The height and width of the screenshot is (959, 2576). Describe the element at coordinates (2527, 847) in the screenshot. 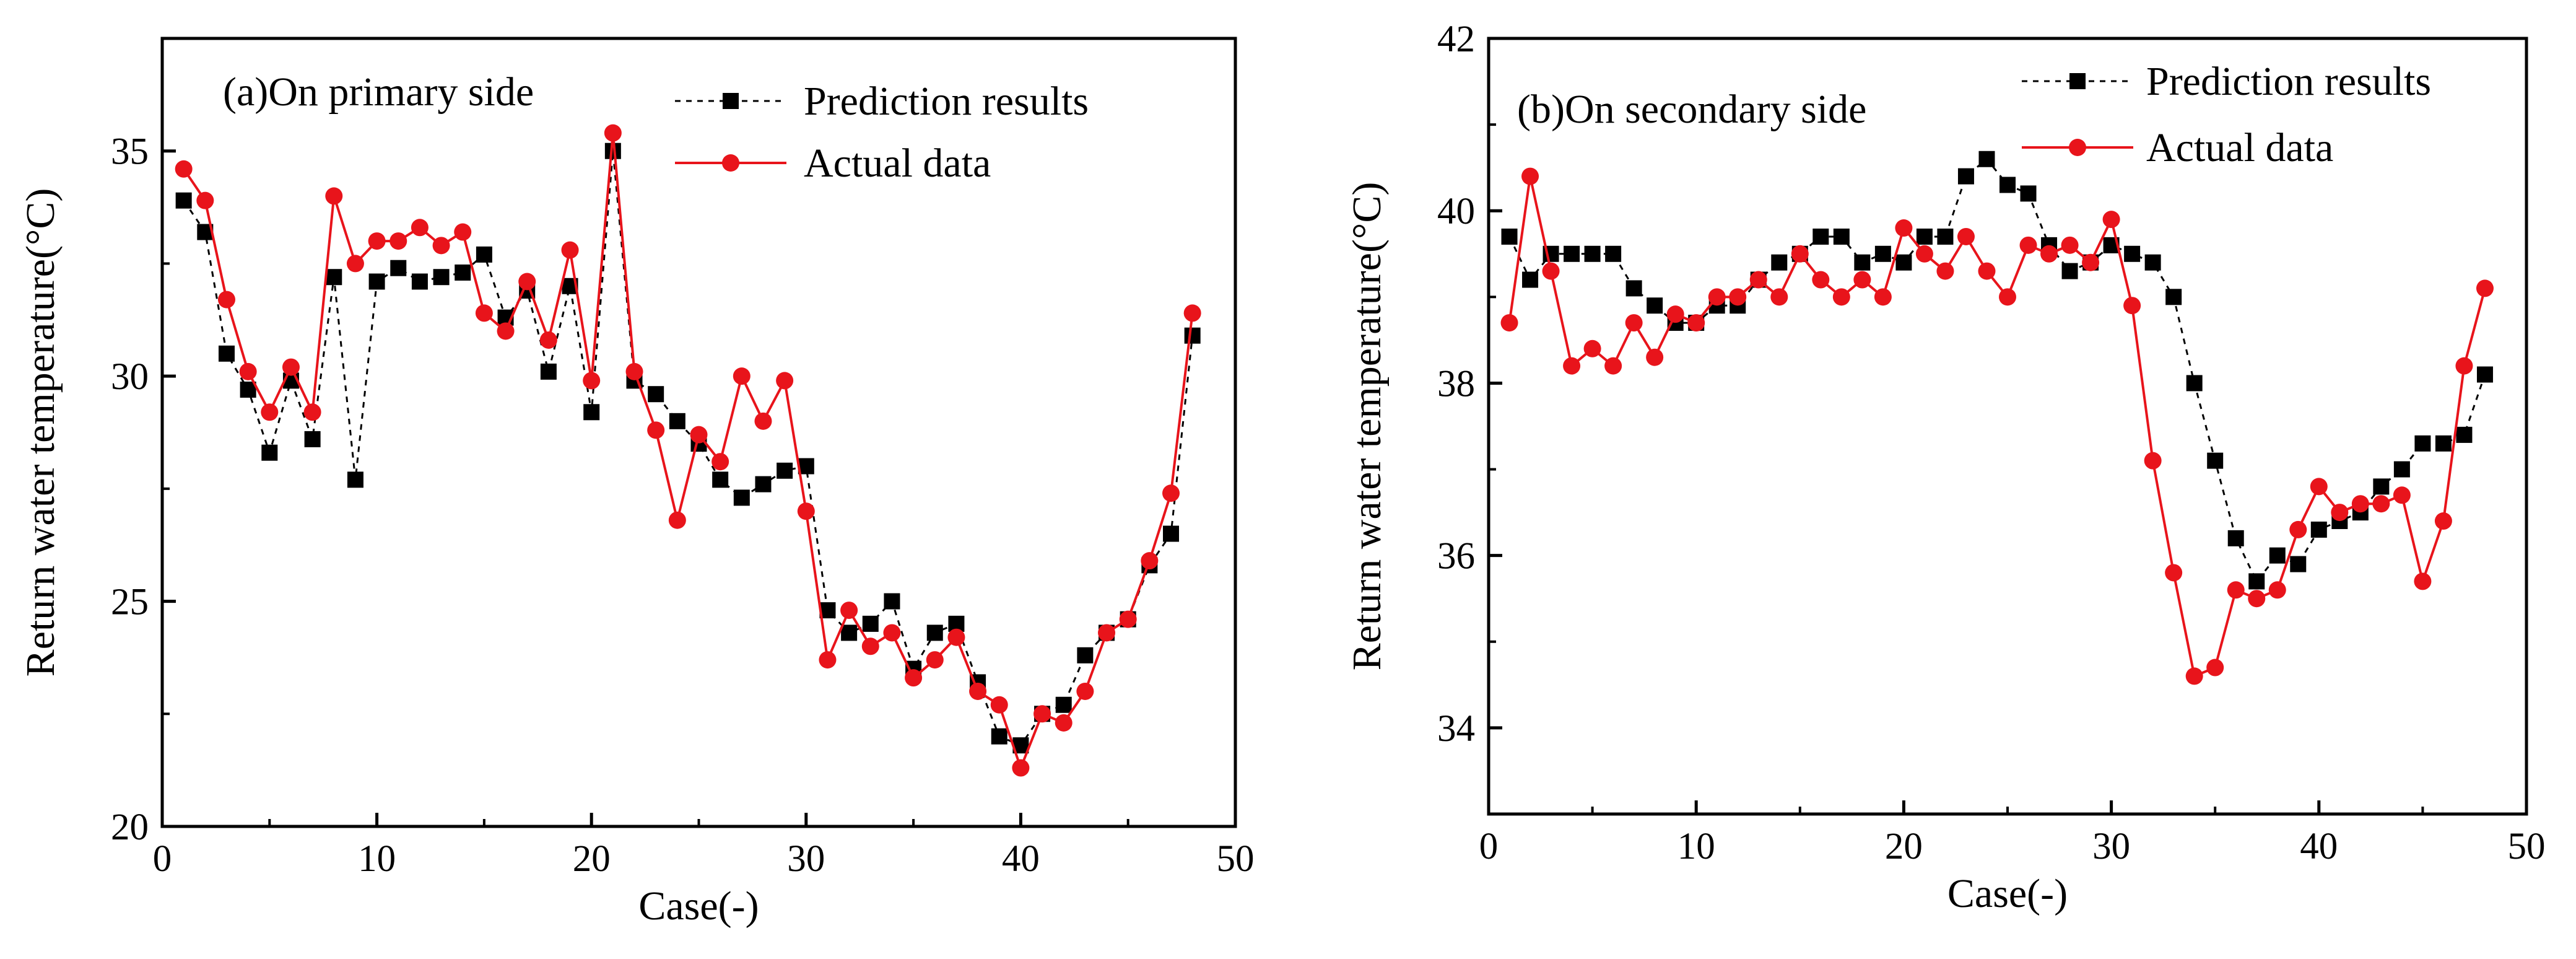

I see `x-tick-label: 50` at that location.